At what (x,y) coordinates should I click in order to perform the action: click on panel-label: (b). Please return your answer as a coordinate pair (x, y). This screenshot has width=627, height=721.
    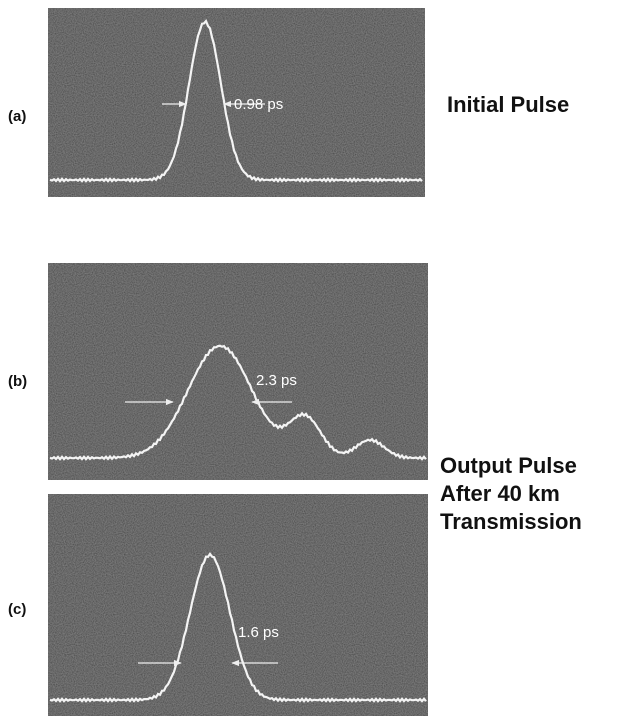
    Looking at the image, I should click on (17, 381).